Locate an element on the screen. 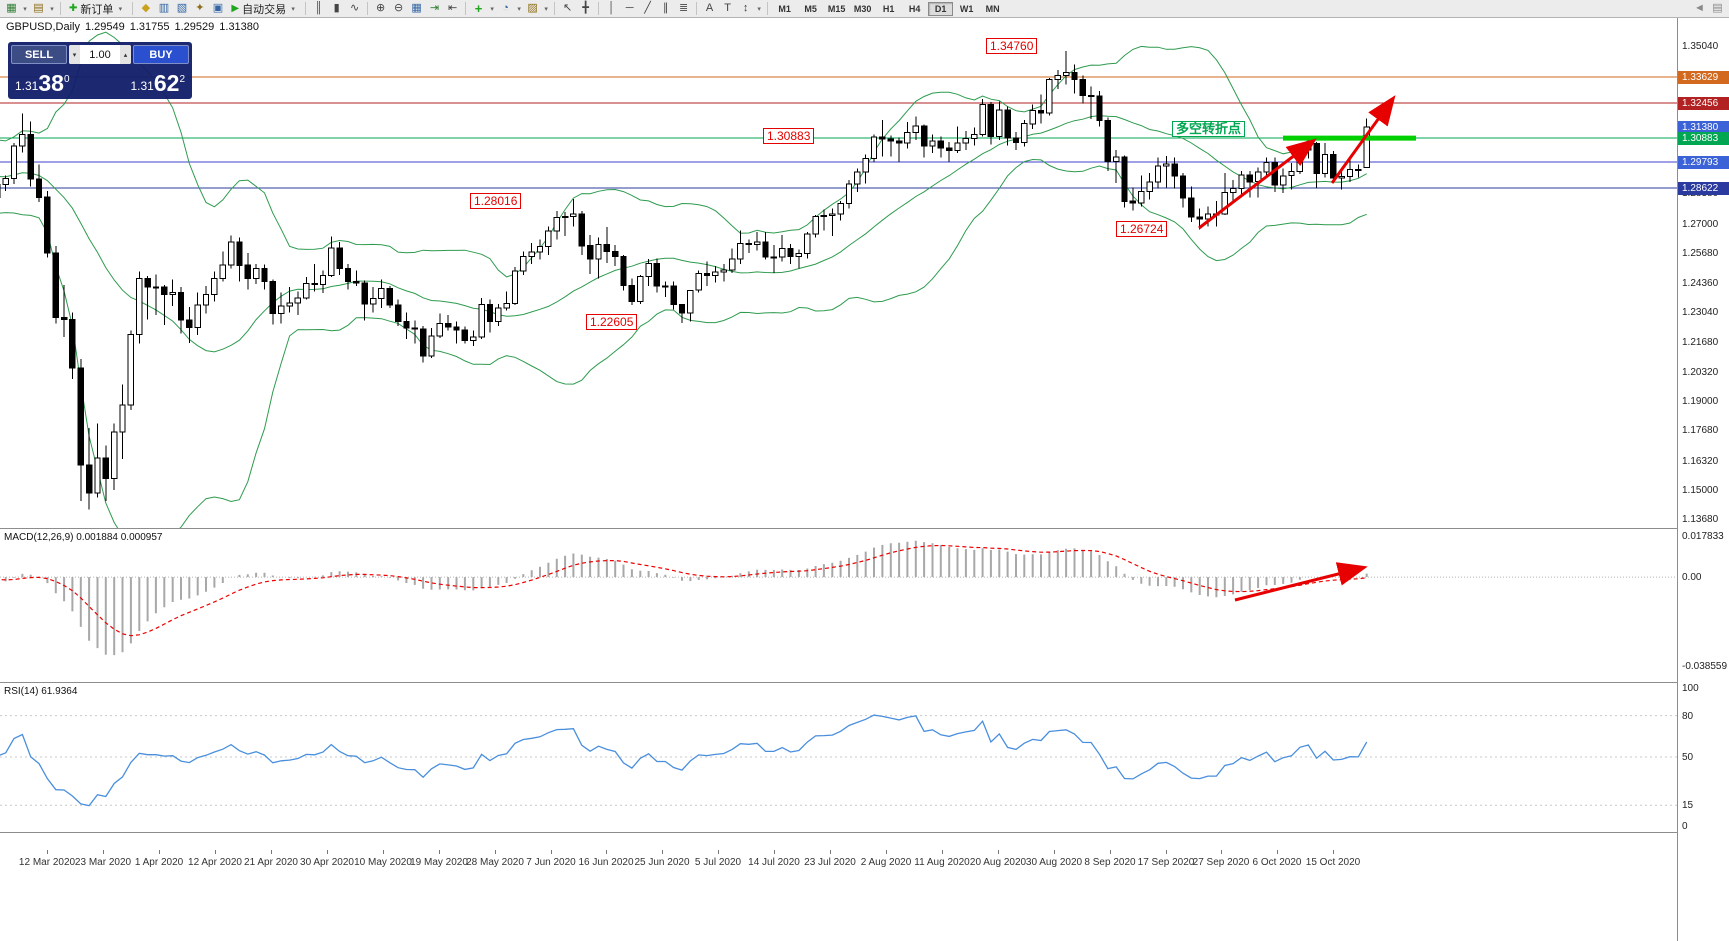 This screenshot has height=941, width=1729. periods-caret: ▾ is located at coordinates (519, 9).